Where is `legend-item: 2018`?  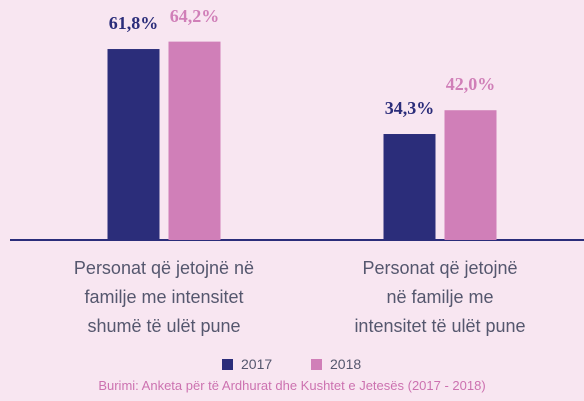
legend-item: 2018 is located at coordinates (336, 364).